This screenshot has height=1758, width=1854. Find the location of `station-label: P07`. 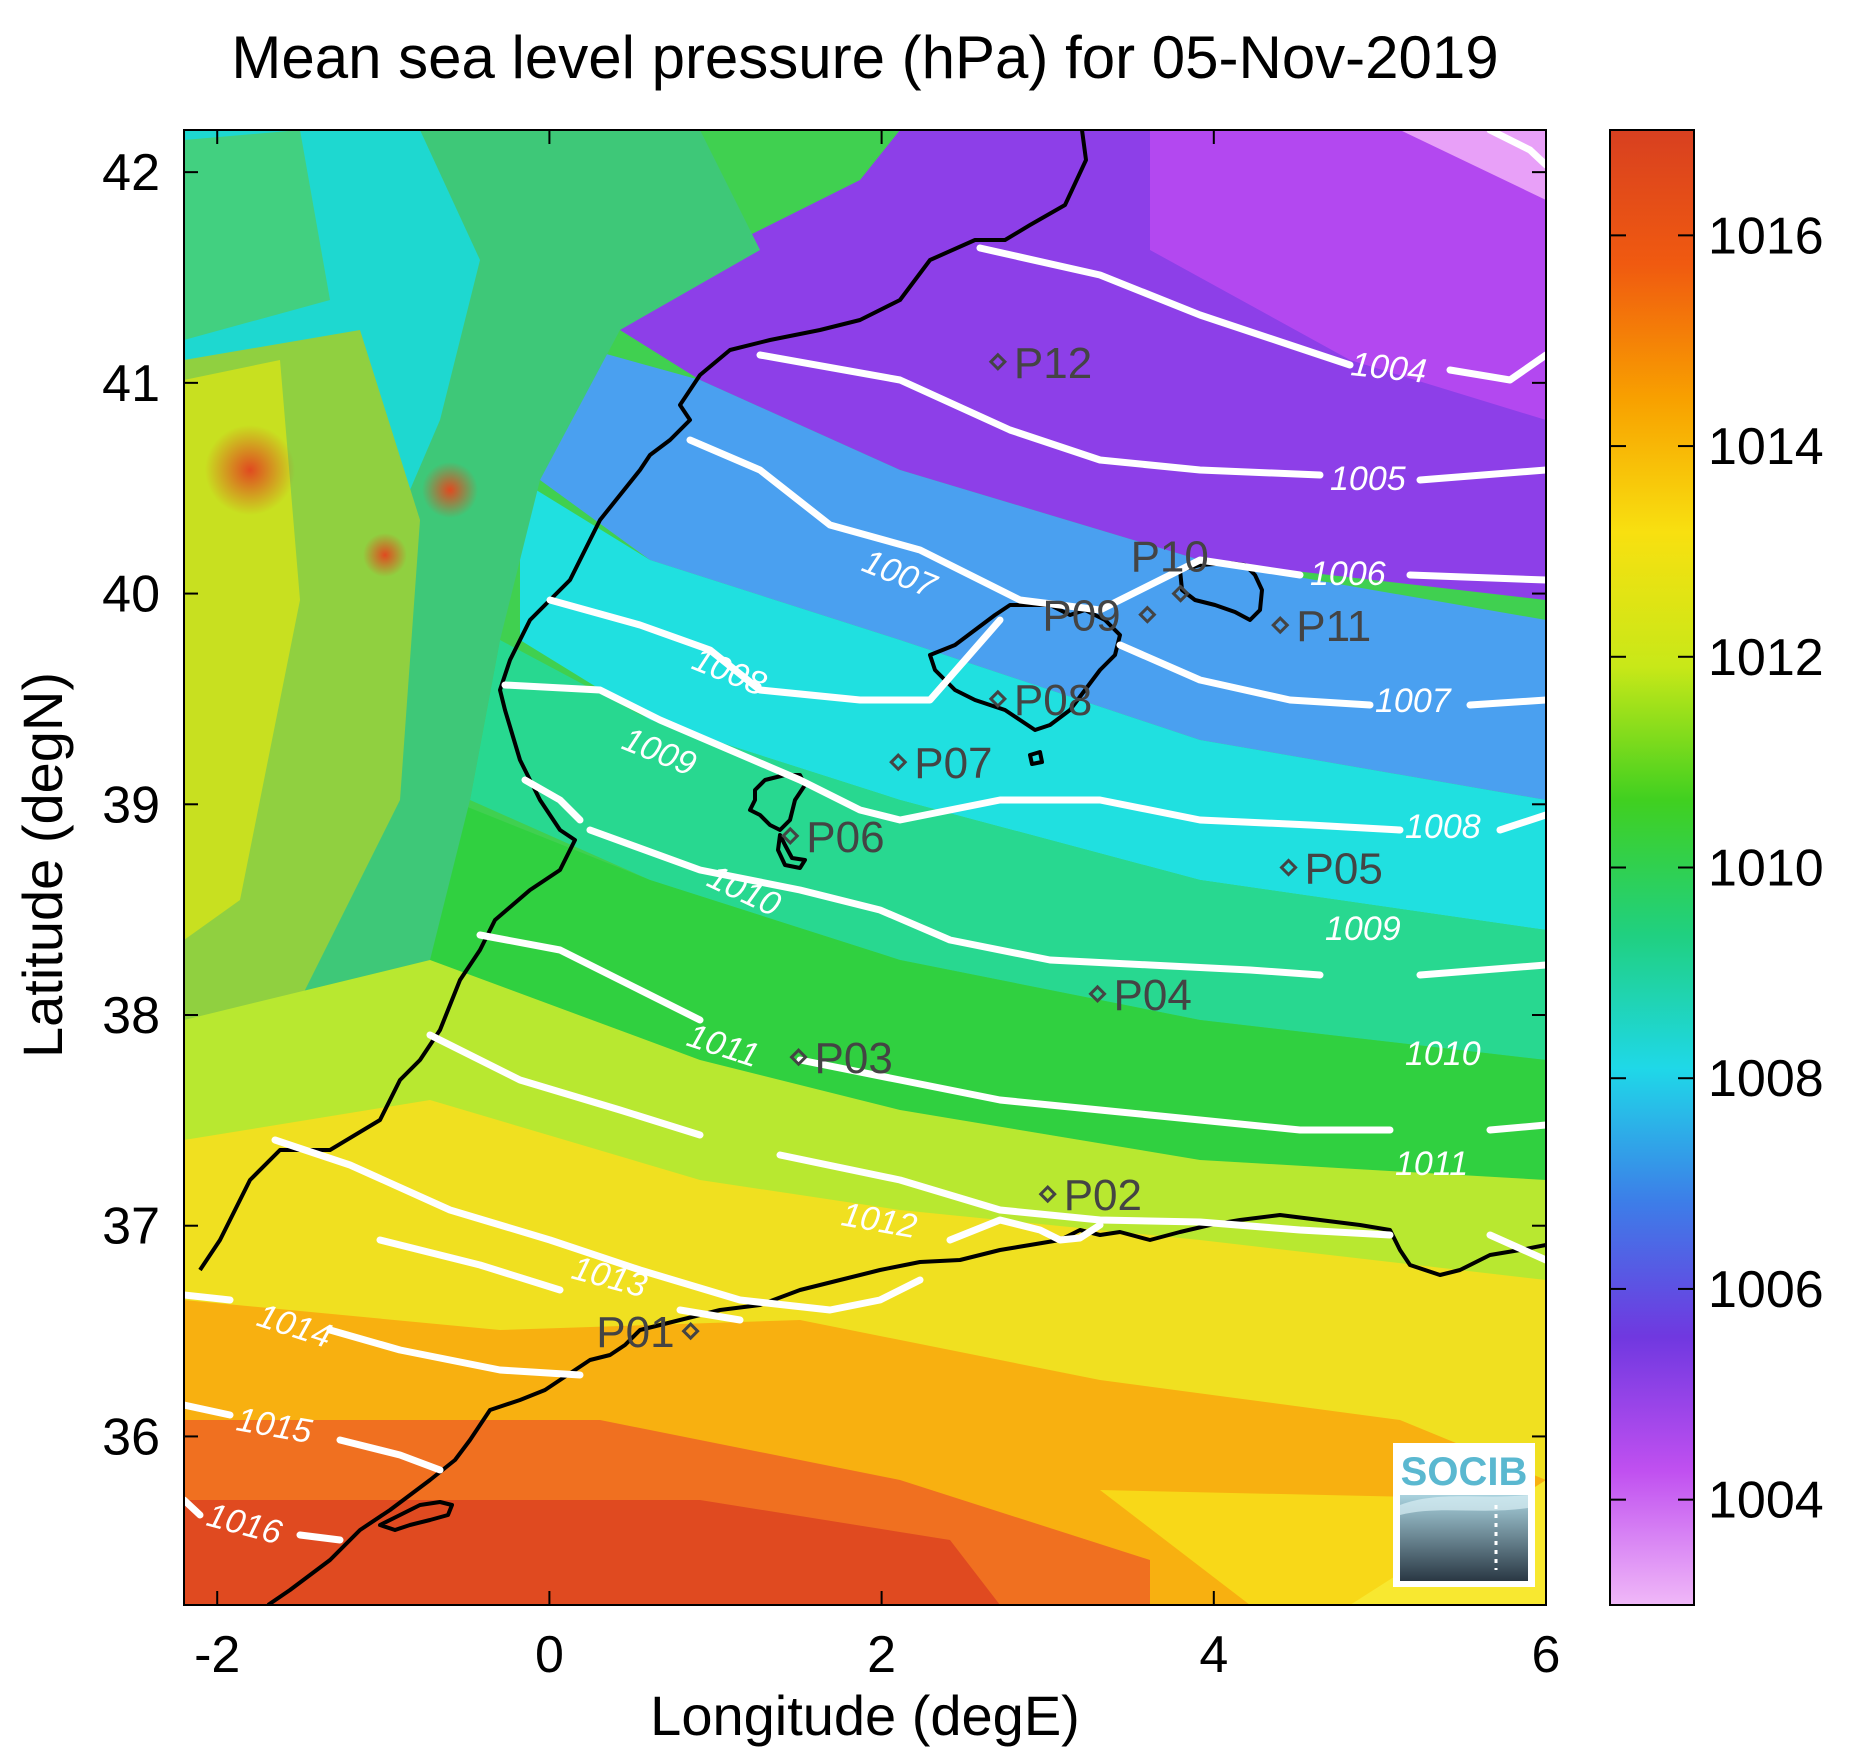

station-label: P07 is located at coordinates (953, 763).